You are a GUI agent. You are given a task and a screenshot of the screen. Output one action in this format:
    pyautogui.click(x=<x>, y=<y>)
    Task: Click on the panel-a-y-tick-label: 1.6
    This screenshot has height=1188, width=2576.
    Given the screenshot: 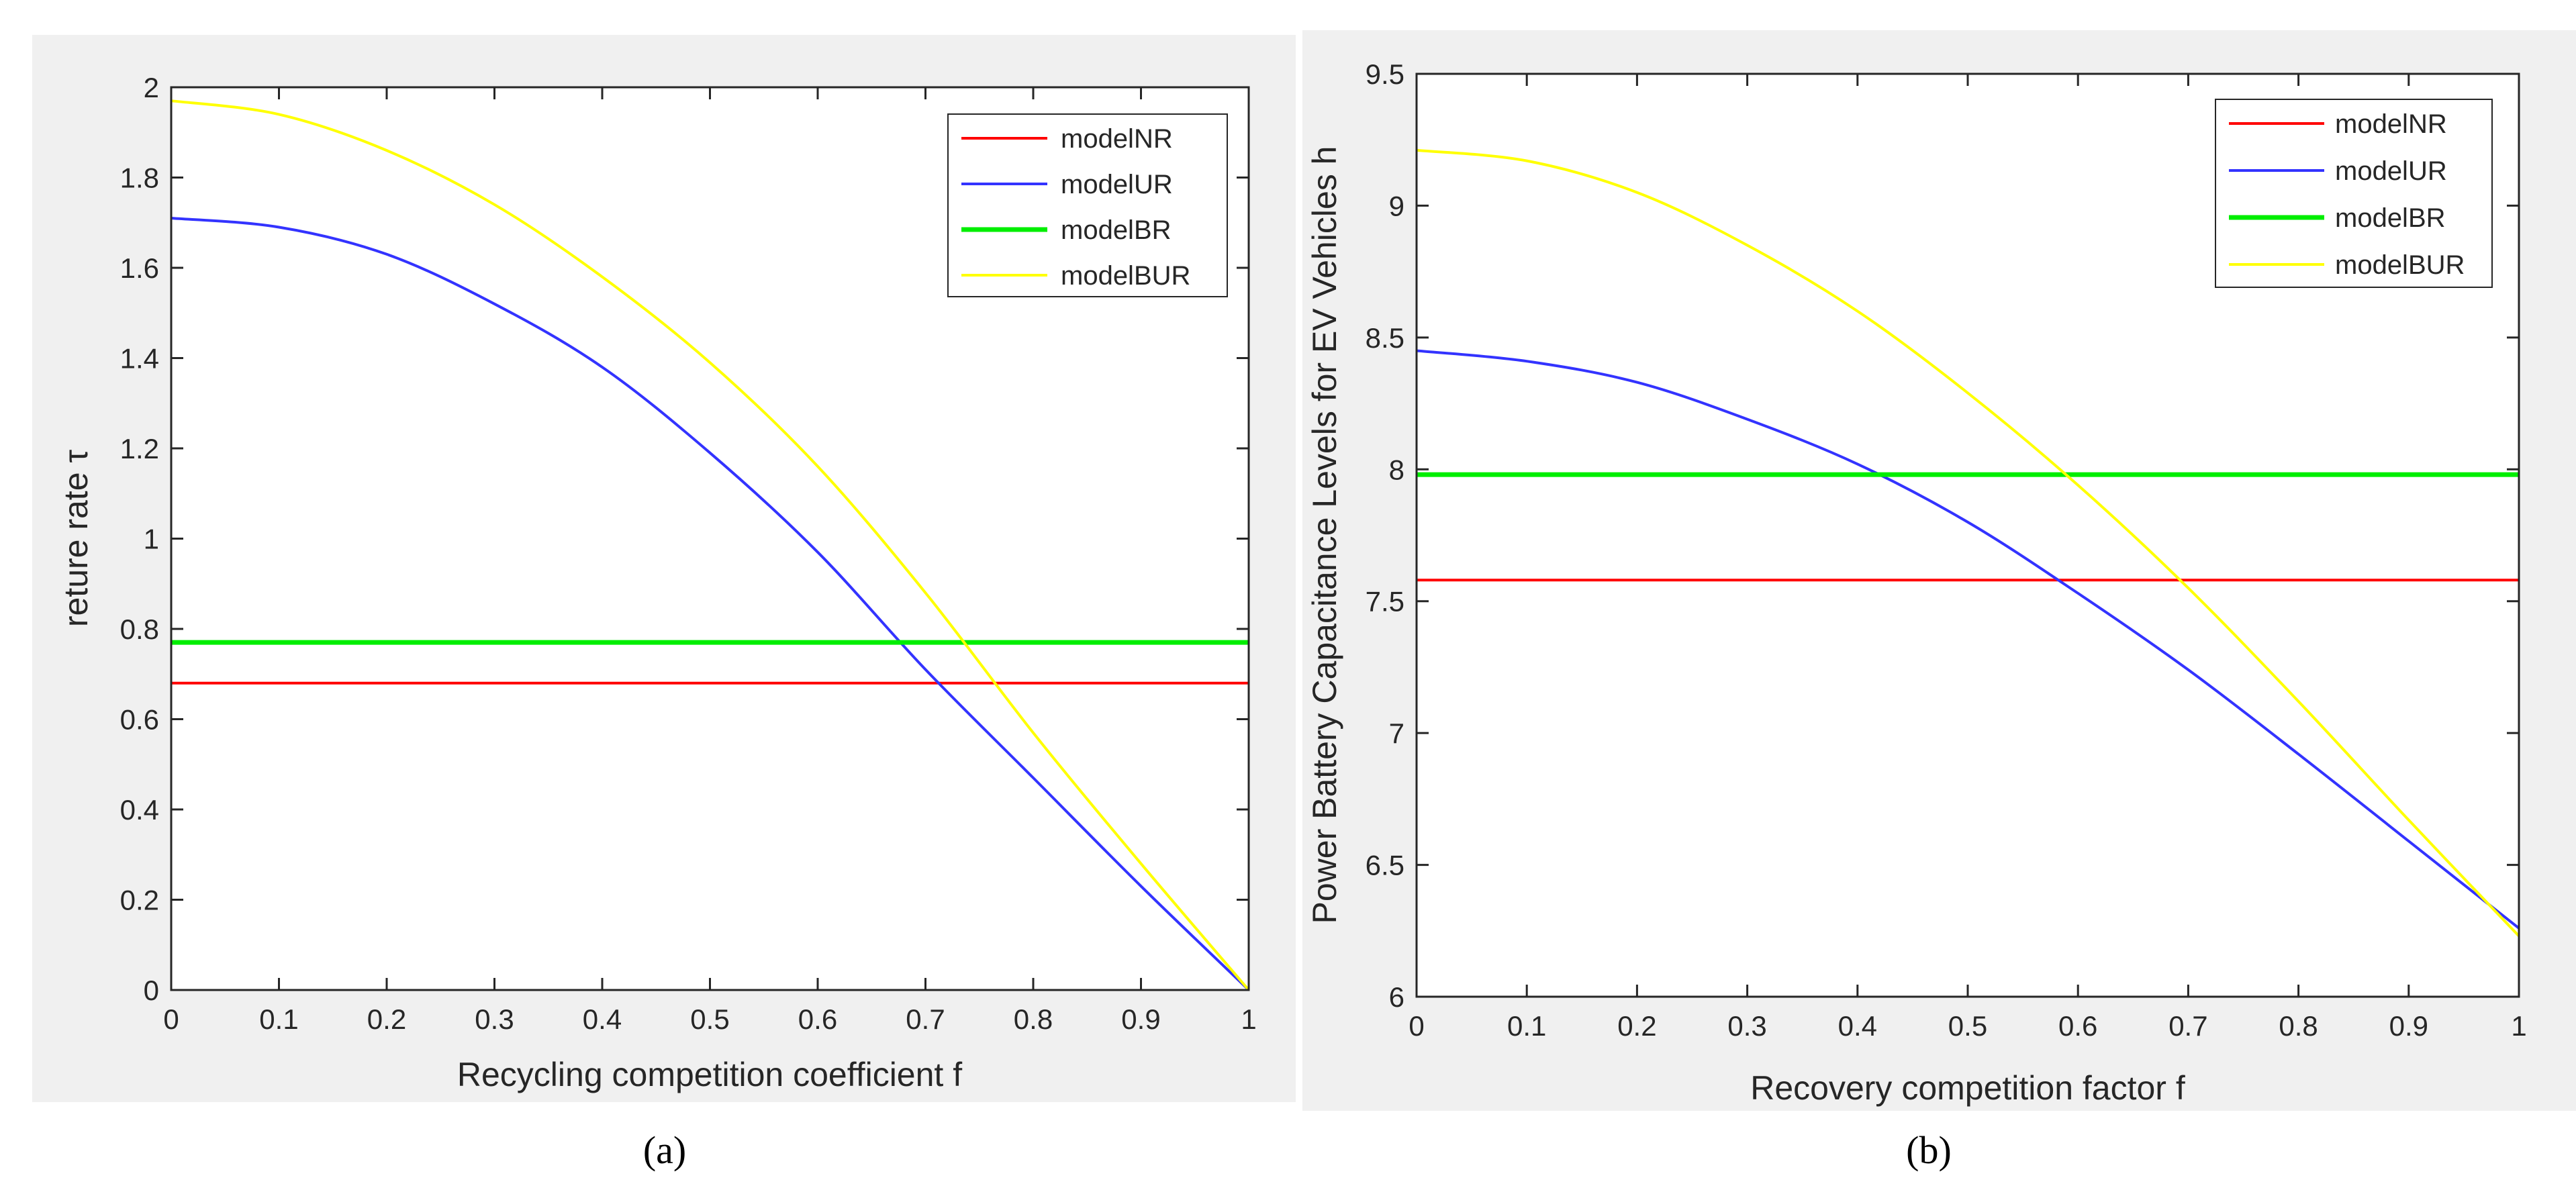 What is the action you would take?
    pyautogui.click(x=139, y=268)
    